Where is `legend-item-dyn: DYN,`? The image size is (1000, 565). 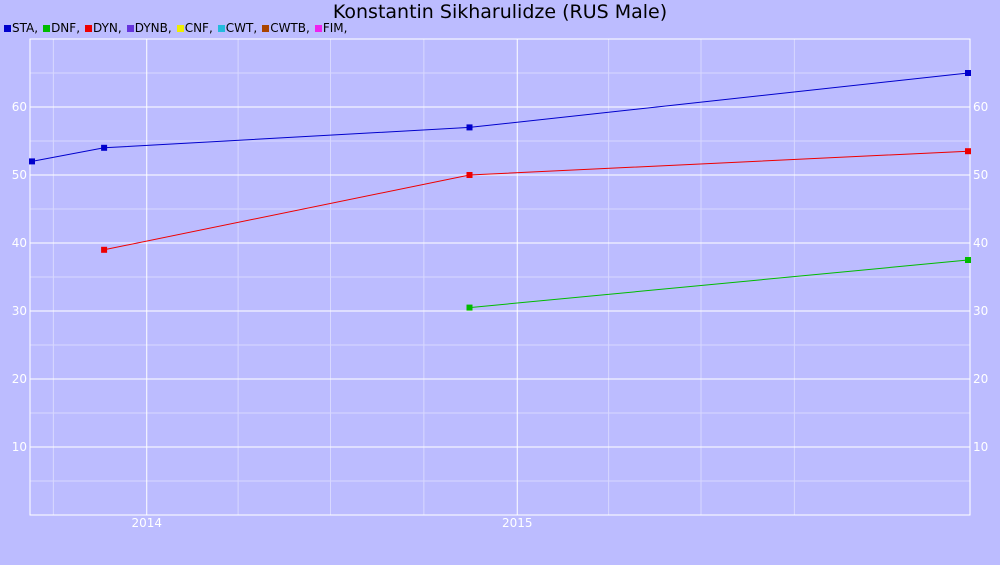 legend-item-dyn: DYN, is located at coordinates (103, 28).